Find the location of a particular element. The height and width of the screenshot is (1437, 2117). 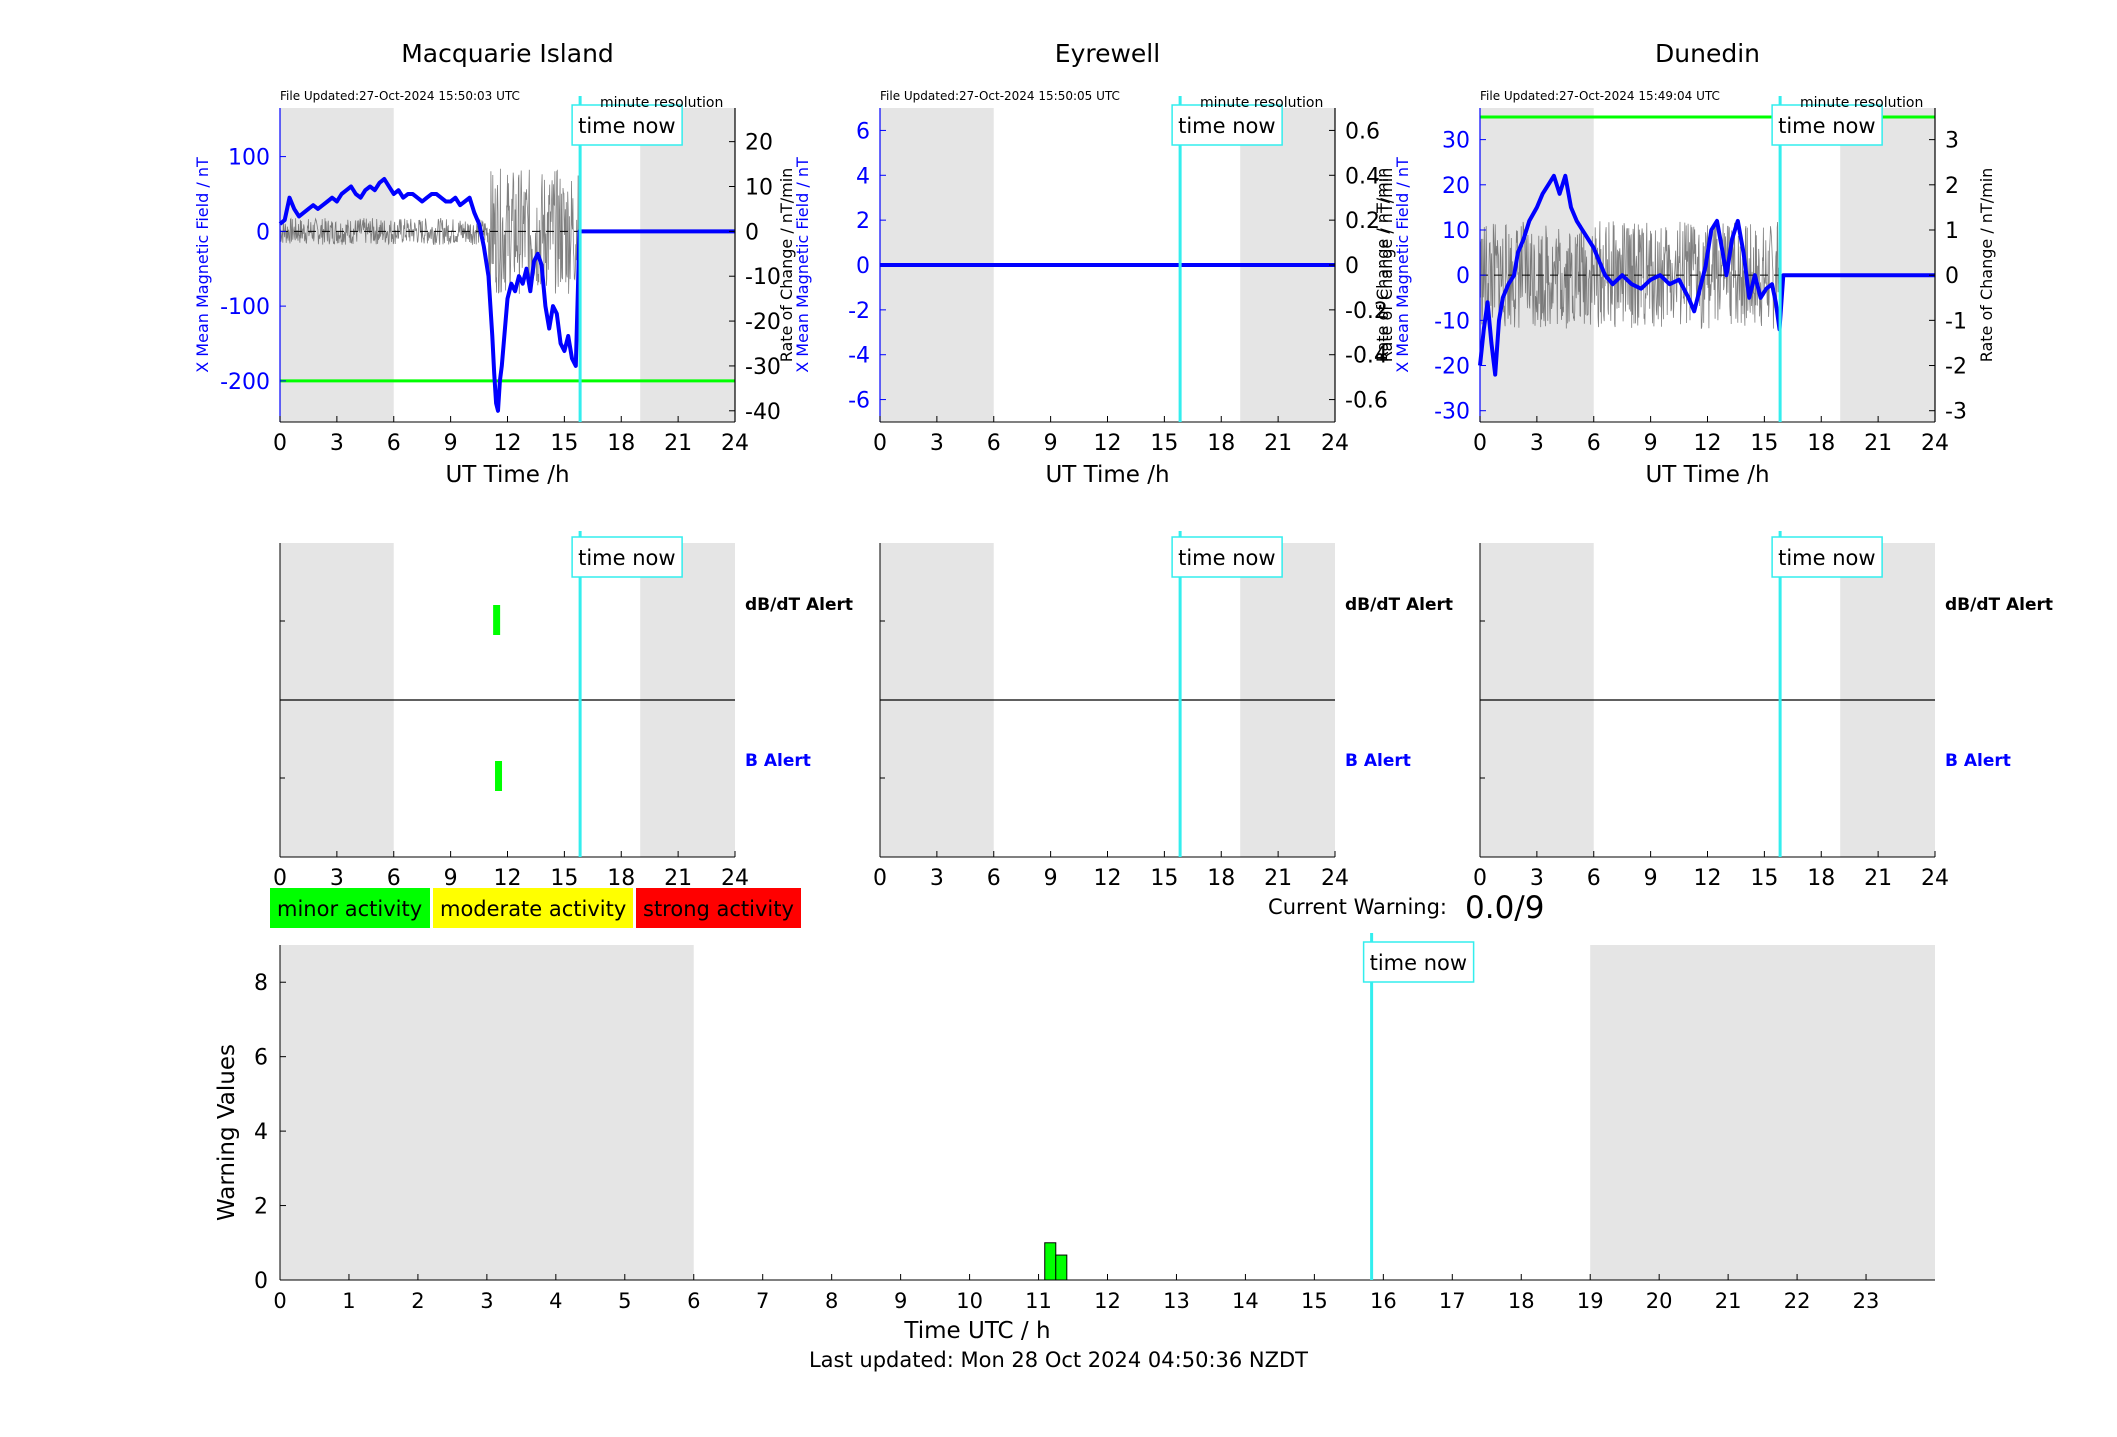

y-right-tick-label: -3 is located at coordinates (1956, 412).